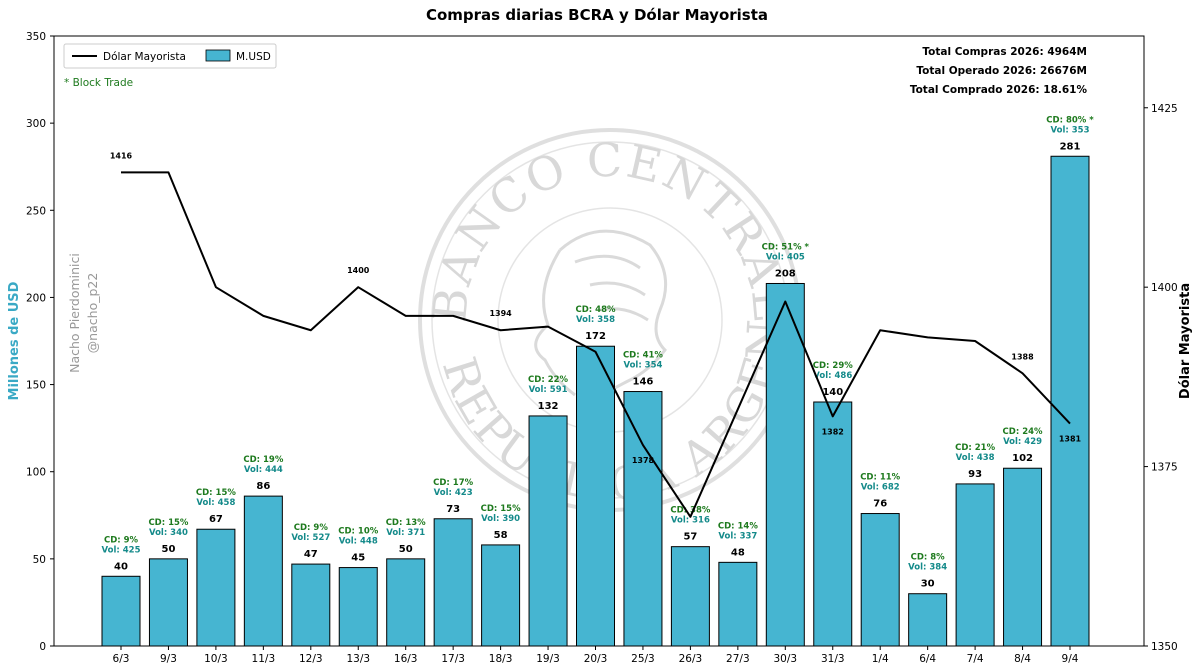  Describe the element at coordinates (880, 488) in the screenshot. I see `vol-label: Vol: 682` at that location.